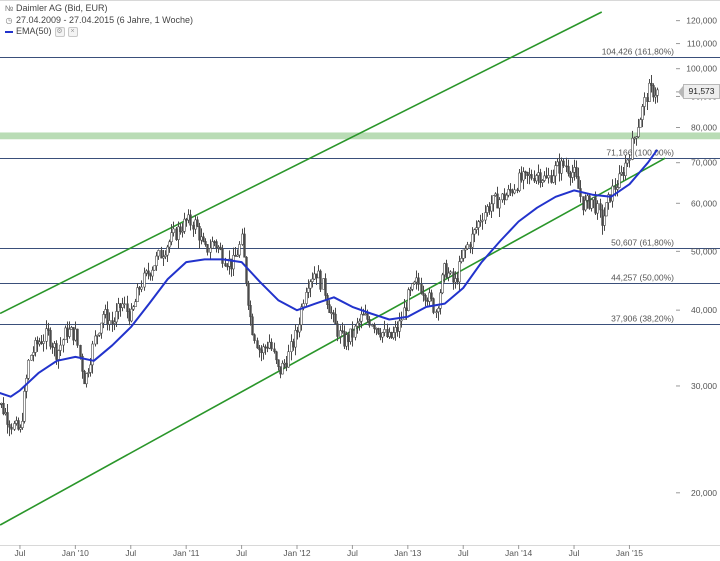 The image size is (720, 561). I want to click on current-price-tag: 91,573, so click(699, 91).